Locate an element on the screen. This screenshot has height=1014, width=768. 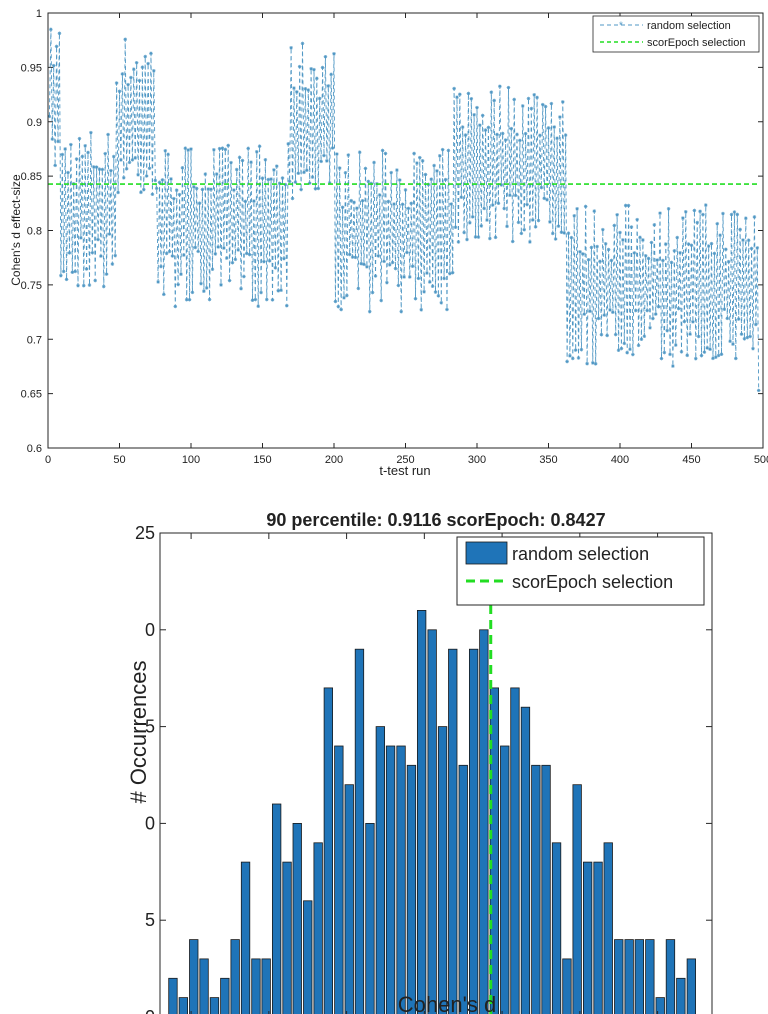
line-chart-legend-box is located at coordinates (676, 34).